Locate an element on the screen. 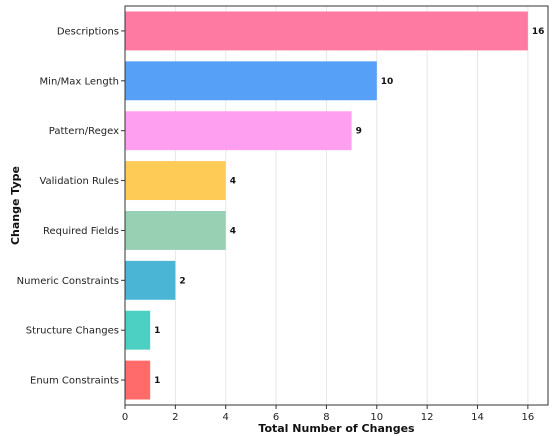  x-tick-label: 8 is located at coordinates (326, 417).